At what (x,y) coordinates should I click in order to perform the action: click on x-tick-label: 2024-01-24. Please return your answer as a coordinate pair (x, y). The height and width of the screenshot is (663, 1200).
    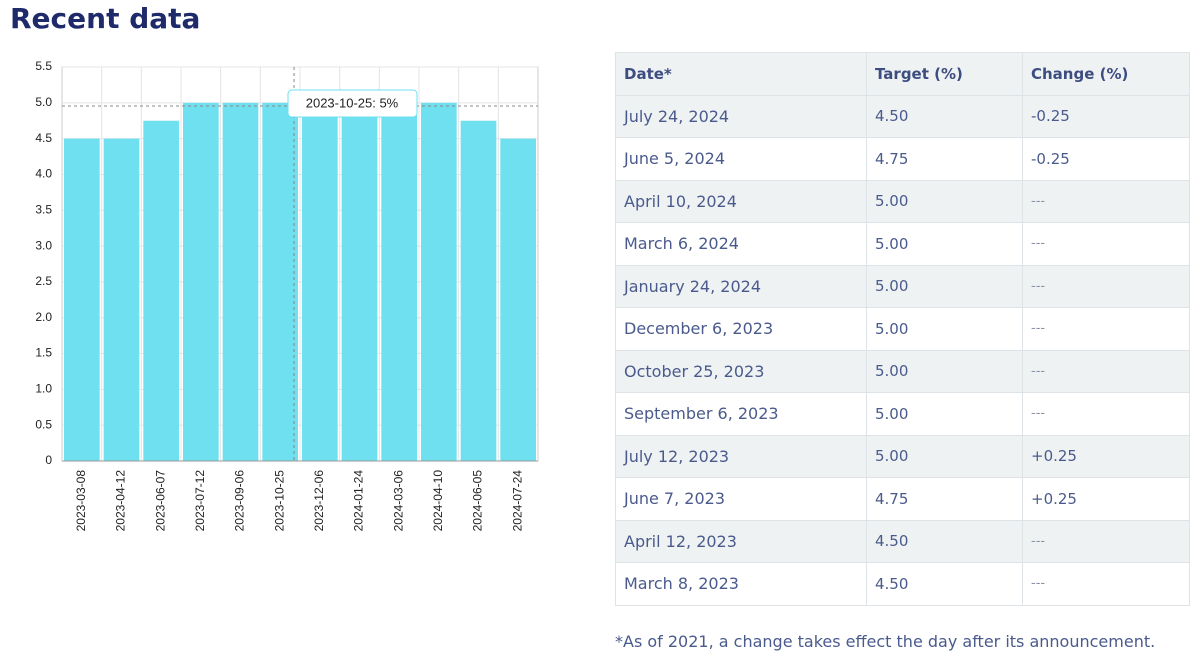
    Looking at the image, I should click on (359, 501).